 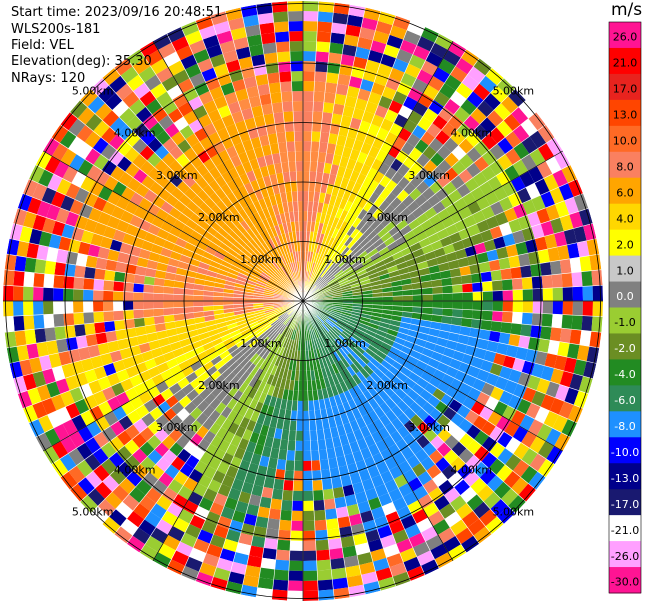 What do you see at coordinates (93, 91) in the screenshot?
I see `range-ring-label: 5.00km` at bounding box center [93, 91].